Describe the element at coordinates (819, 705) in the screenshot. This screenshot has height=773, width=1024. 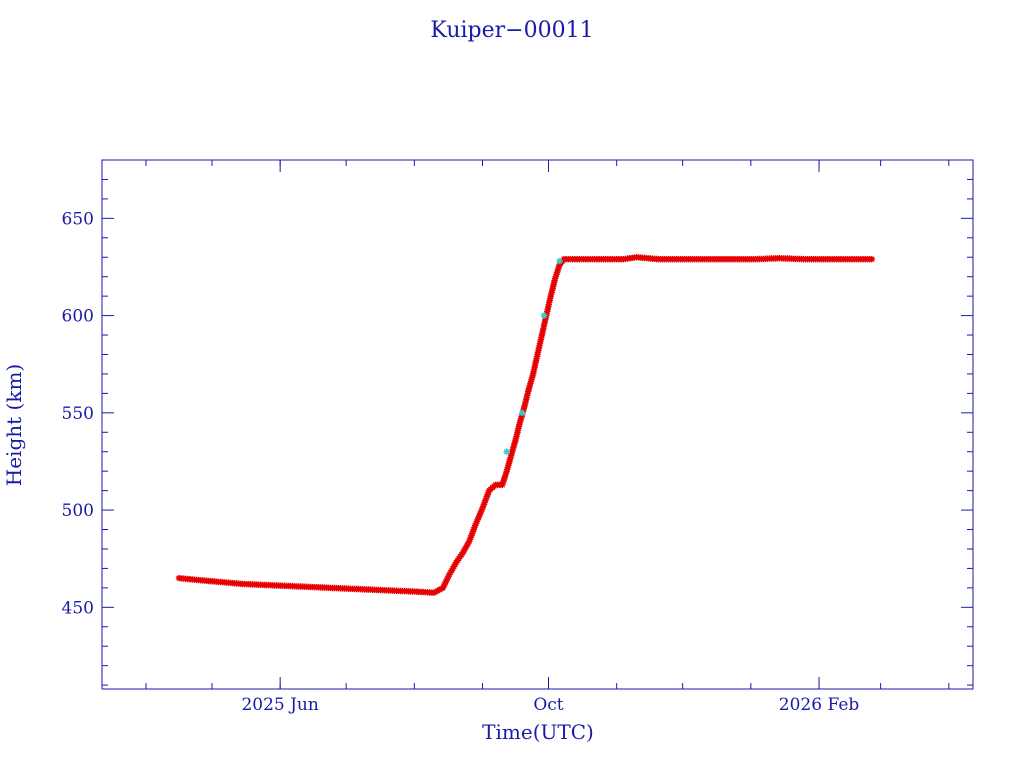
I see `x-tick-label: 2026 Feb` at that location.